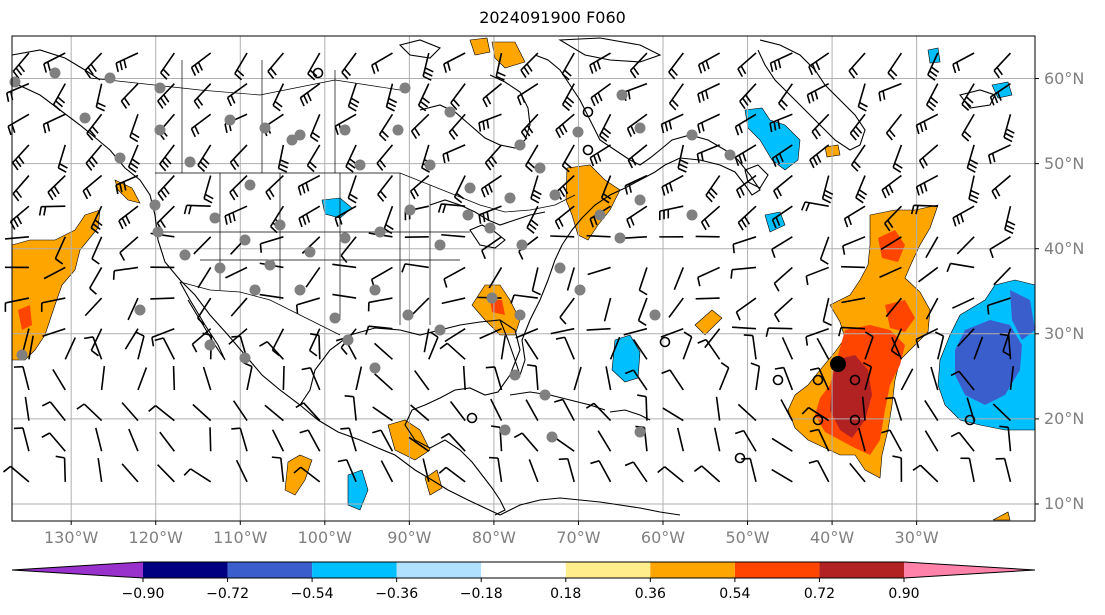 The width and height of the screenshot is (1105, 615). What do you see at coordinates (647, 125) in the screenshot?
I see `coastline-canada-east` at bounding box center [647, 125].